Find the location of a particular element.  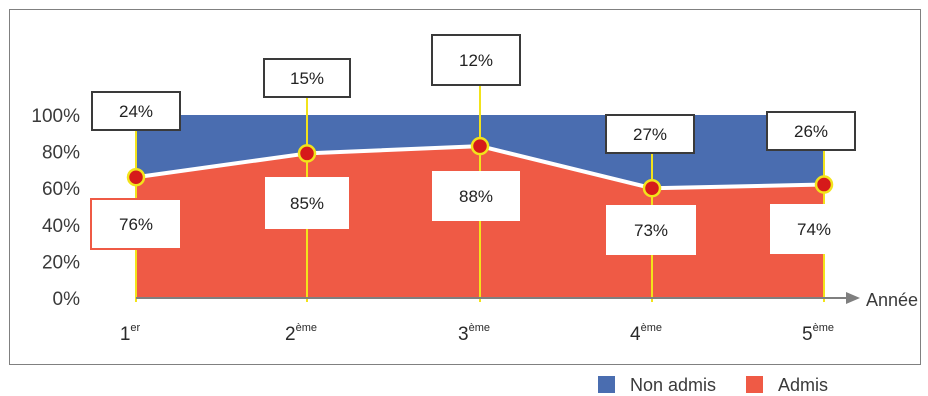

y-tick-label: 40% is located at coordinates (61, 226).